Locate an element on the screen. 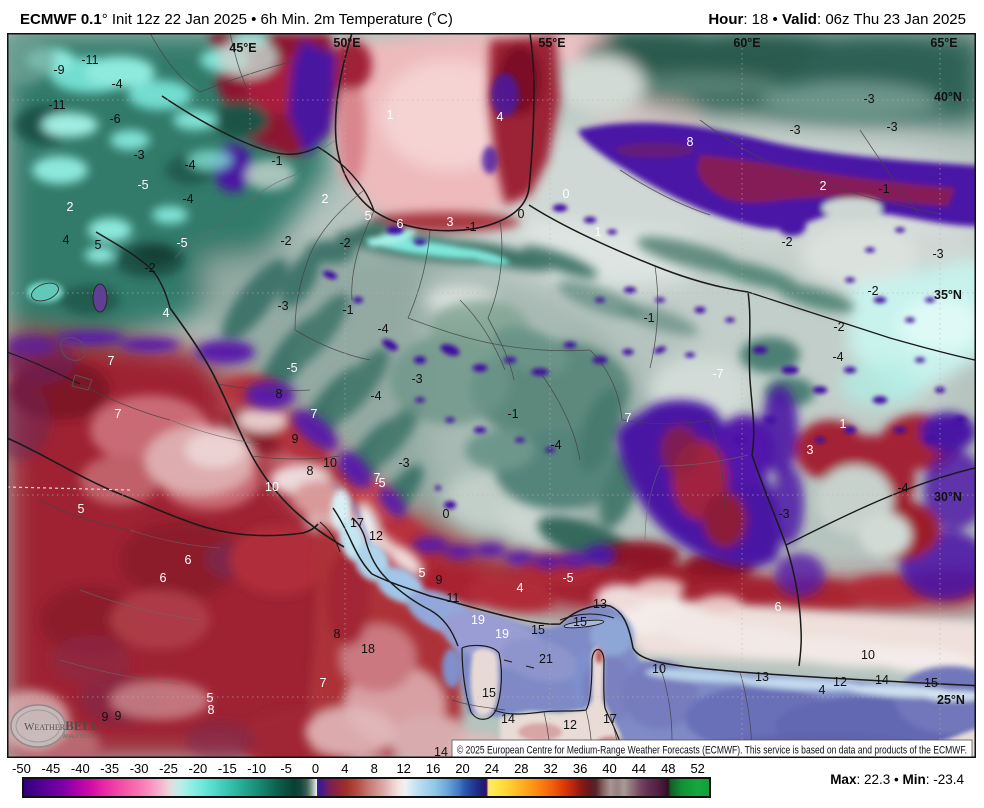  svg-text: 35°N is located at coordinates (948, 295).